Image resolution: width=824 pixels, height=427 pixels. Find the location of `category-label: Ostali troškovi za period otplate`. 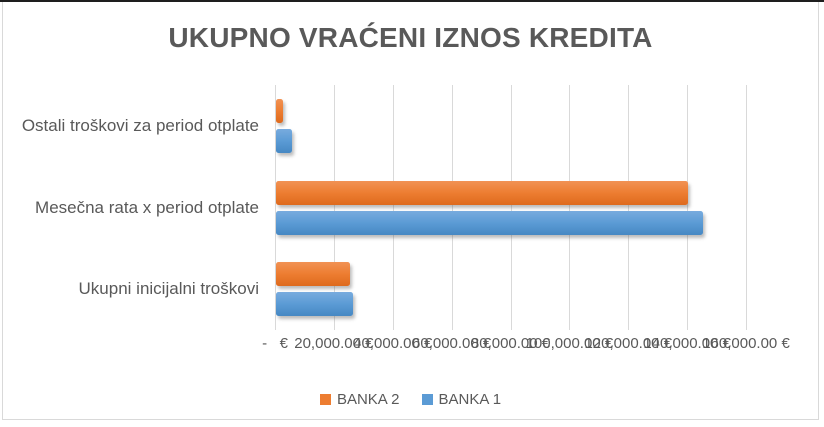

category-label: Ostali troškovi za period otplate is located at coordinates (140, 125).